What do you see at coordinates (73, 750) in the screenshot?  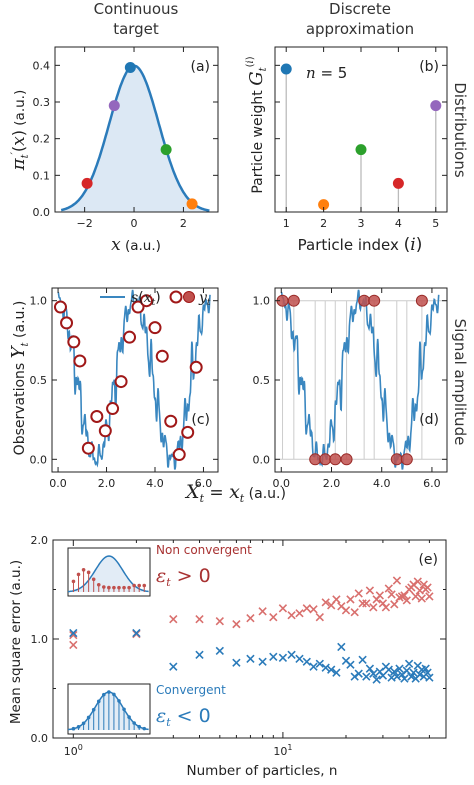 I see `panel-e-xtick-label: 100` at bounding box center [73, 750].